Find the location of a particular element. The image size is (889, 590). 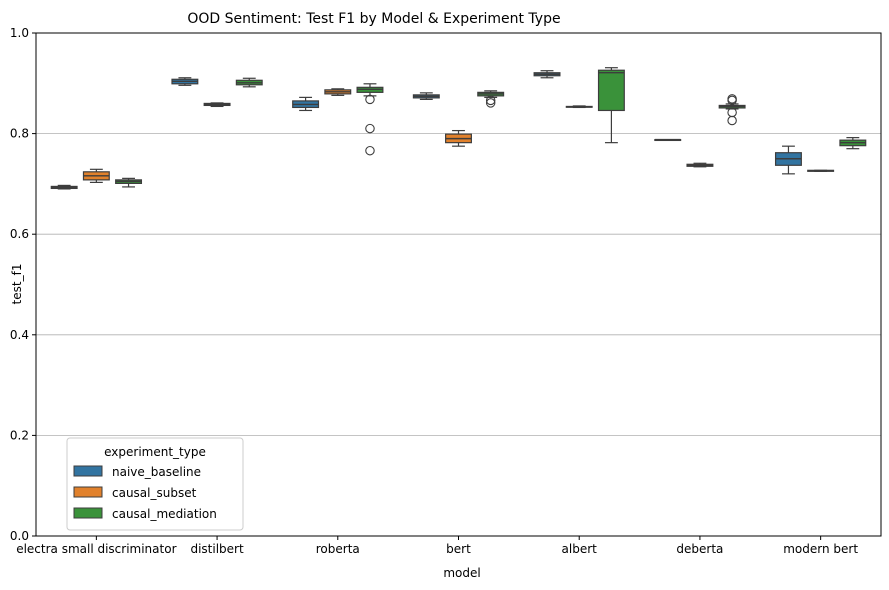

x-tick-label: roberta is located at coordinates (338, 549).